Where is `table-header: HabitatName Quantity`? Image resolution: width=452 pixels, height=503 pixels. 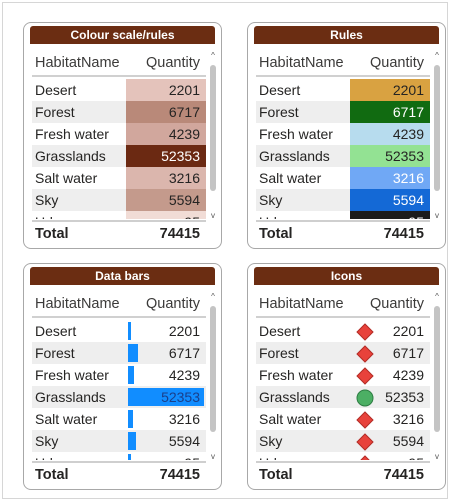 table-header: HabitatName Quantity is located at coordinates (343, 304).